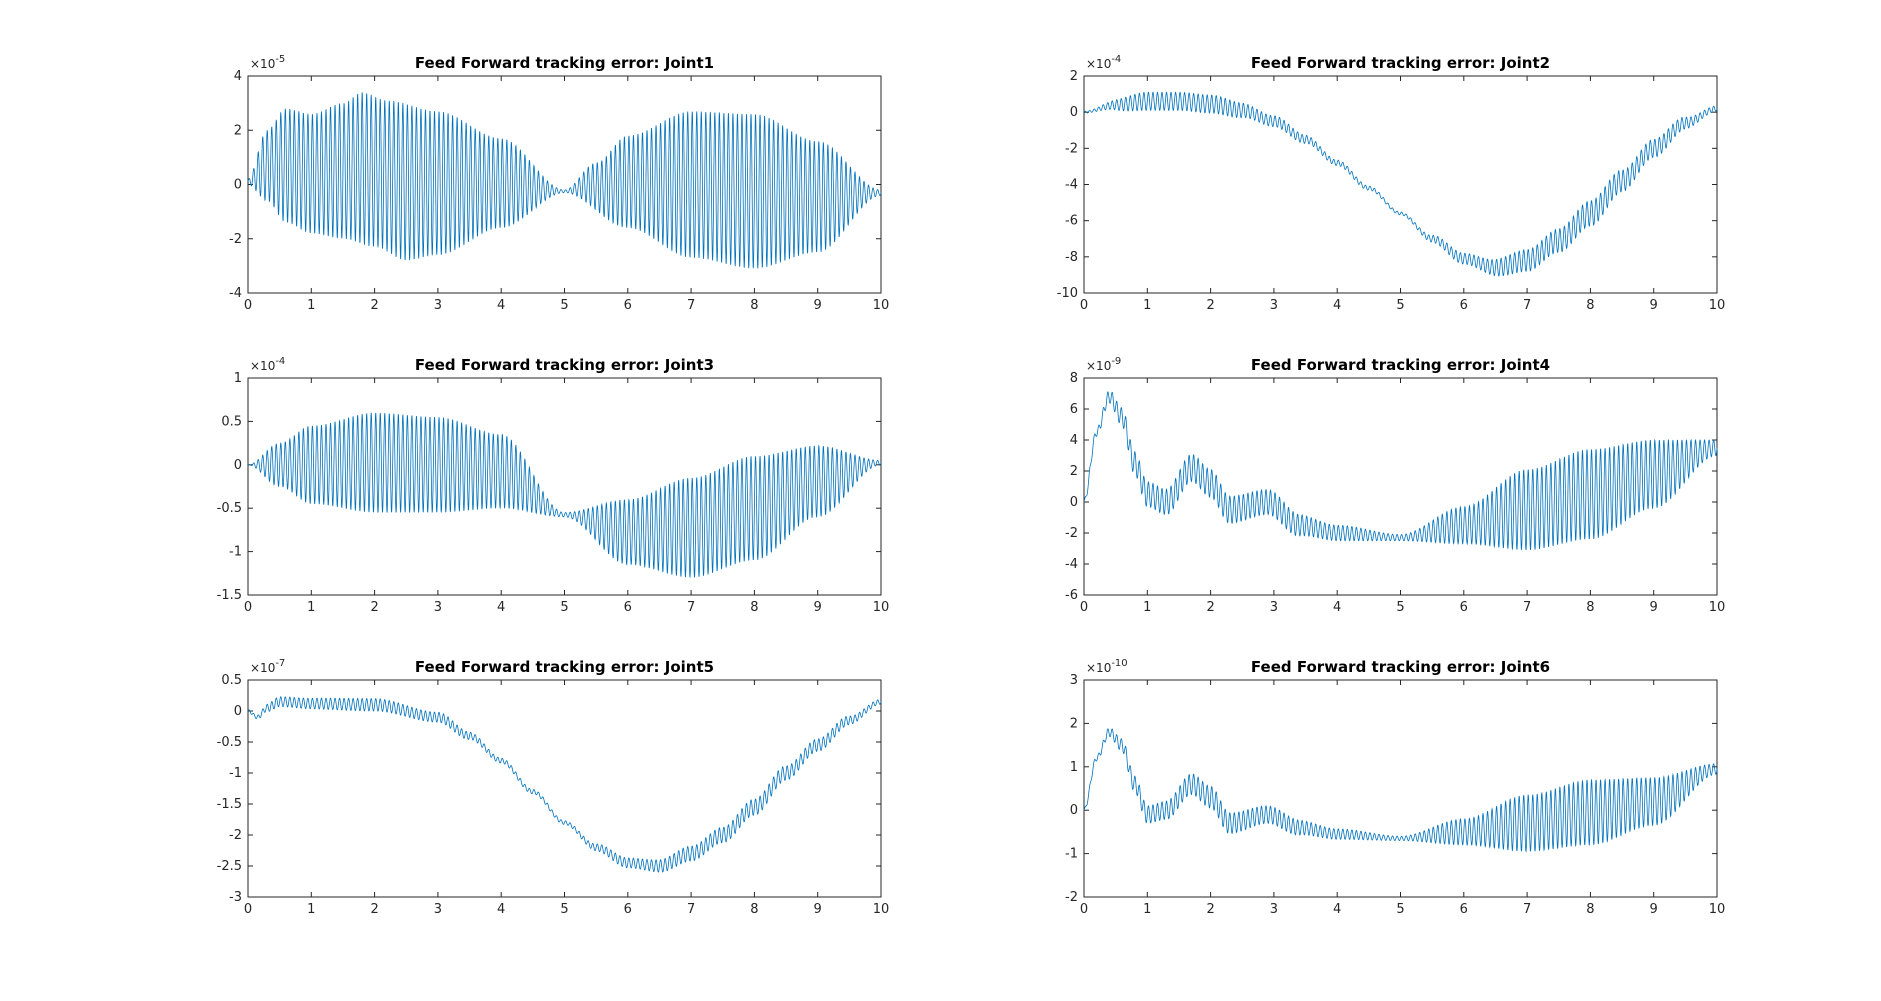  What do you see at coordinates (231, 680) in the screenshot?
I see `y-tick-label: 0.5` at bounding box center [231, 680].